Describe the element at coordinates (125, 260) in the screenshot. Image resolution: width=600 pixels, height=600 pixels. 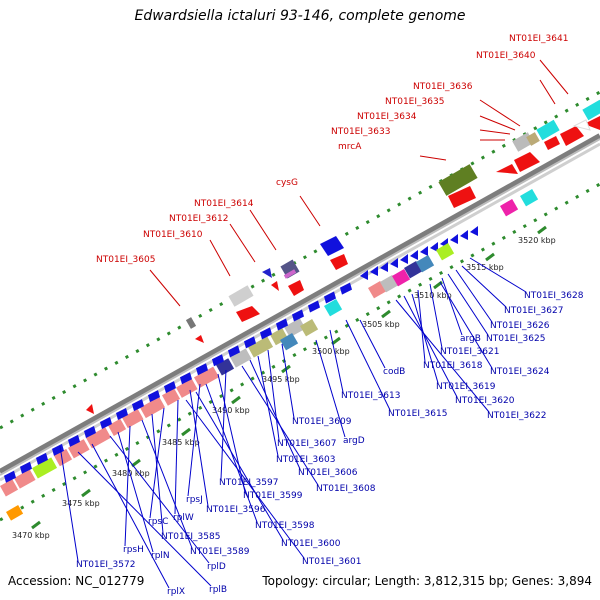
I see `gene-label: NT01EI_3605` at that location.